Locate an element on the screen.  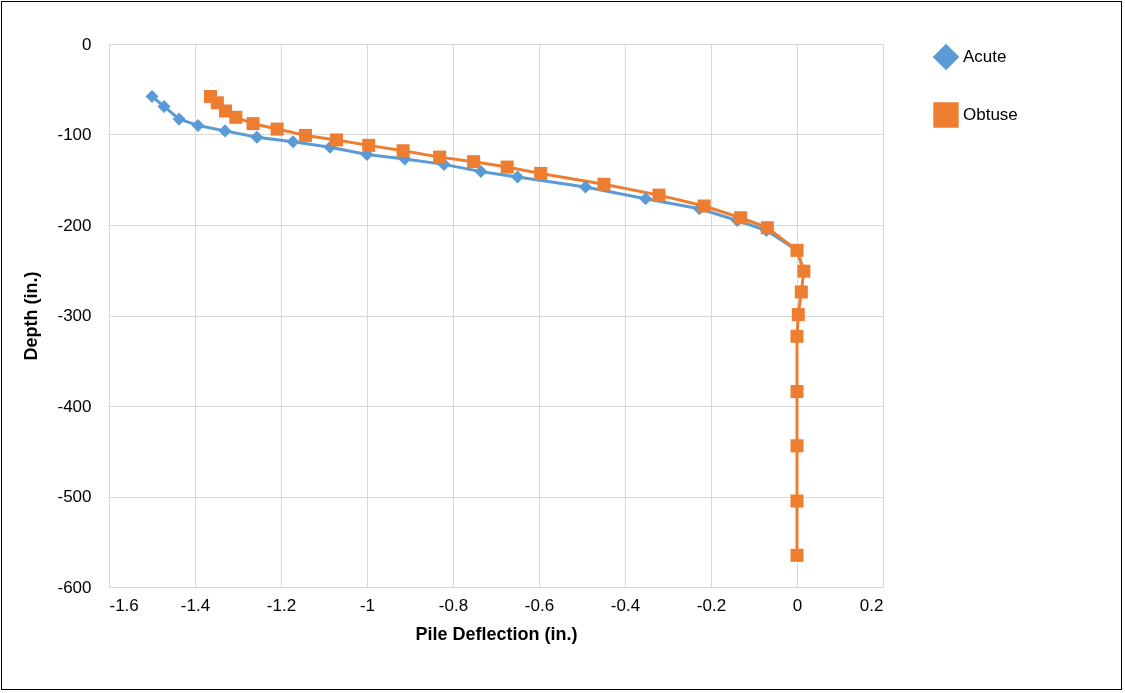
x-tick-label: -1.6 is located at coordinates (124, 605).